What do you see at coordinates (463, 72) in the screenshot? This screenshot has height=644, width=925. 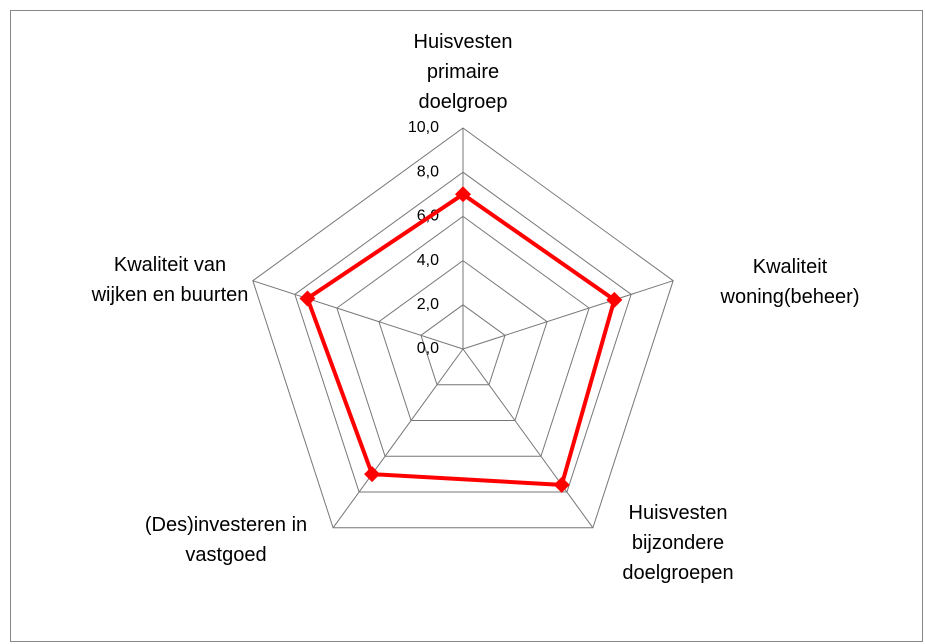 I see `category-label: Huisvesten primaire doelgroep` at bounding box center [463, 72].